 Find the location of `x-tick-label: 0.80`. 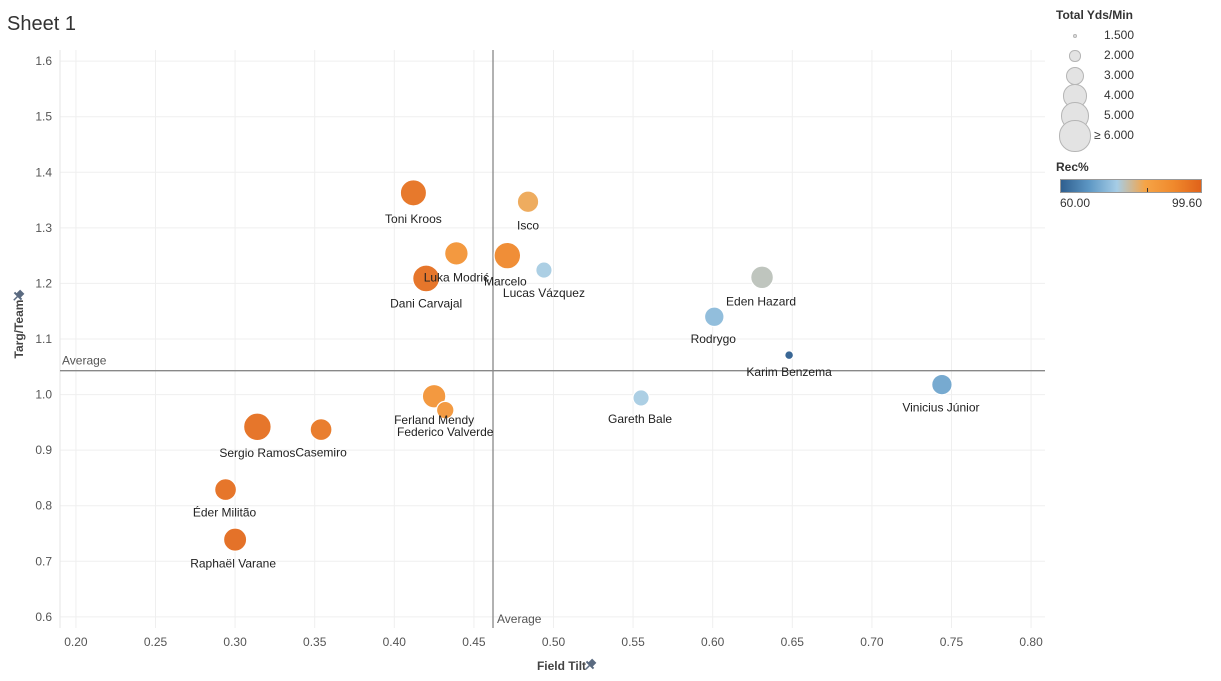

x-tick-label: 0.80 is located at coordinates (1031, 642).